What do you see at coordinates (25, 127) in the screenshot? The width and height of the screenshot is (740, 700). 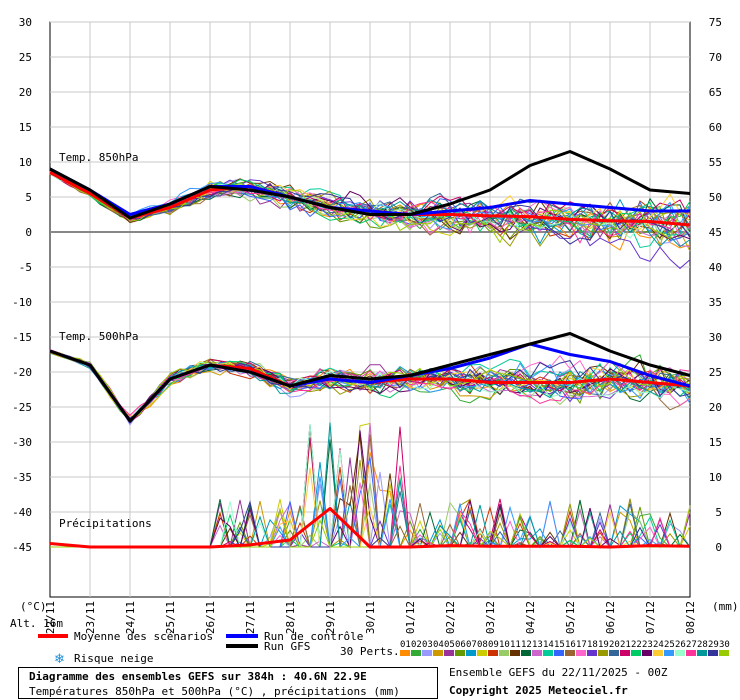 I see `left-tick-label: 15` at bounding box center [25, 127].